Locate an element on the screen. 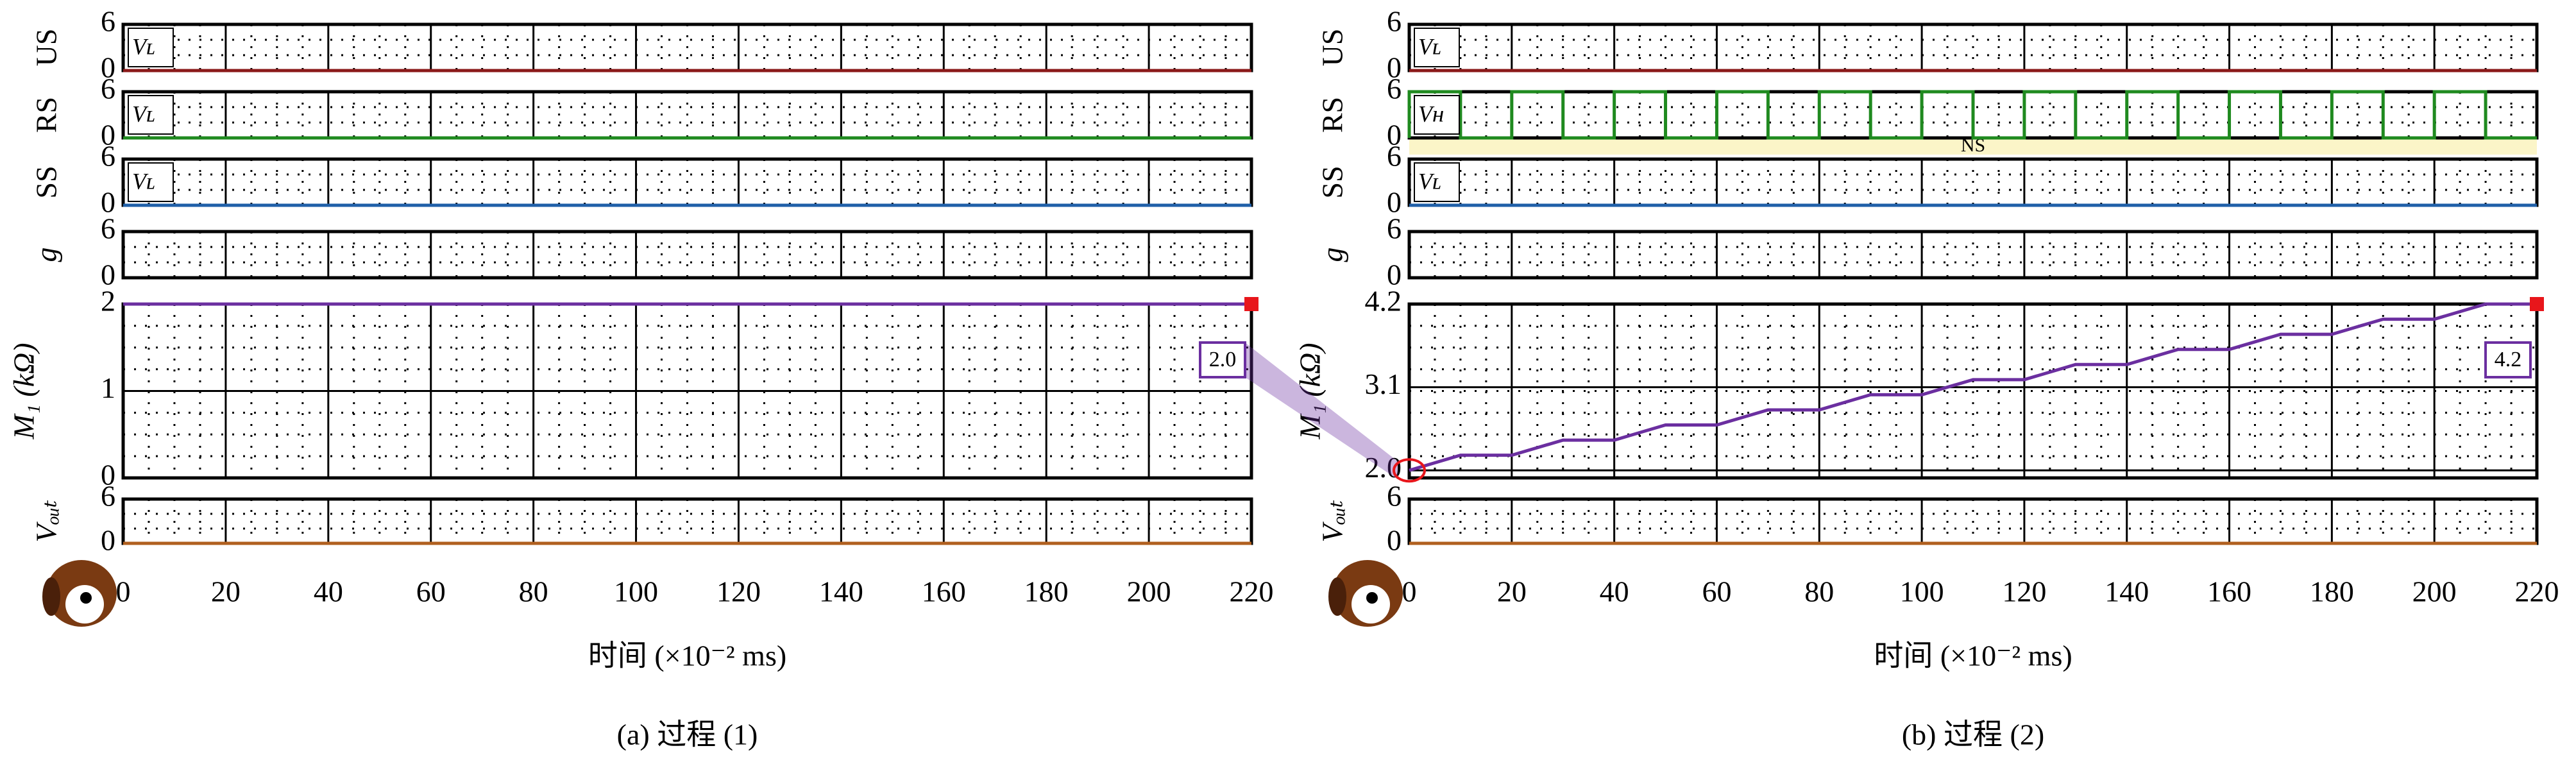  zoom-connector is located at coordinates (1321, 411).